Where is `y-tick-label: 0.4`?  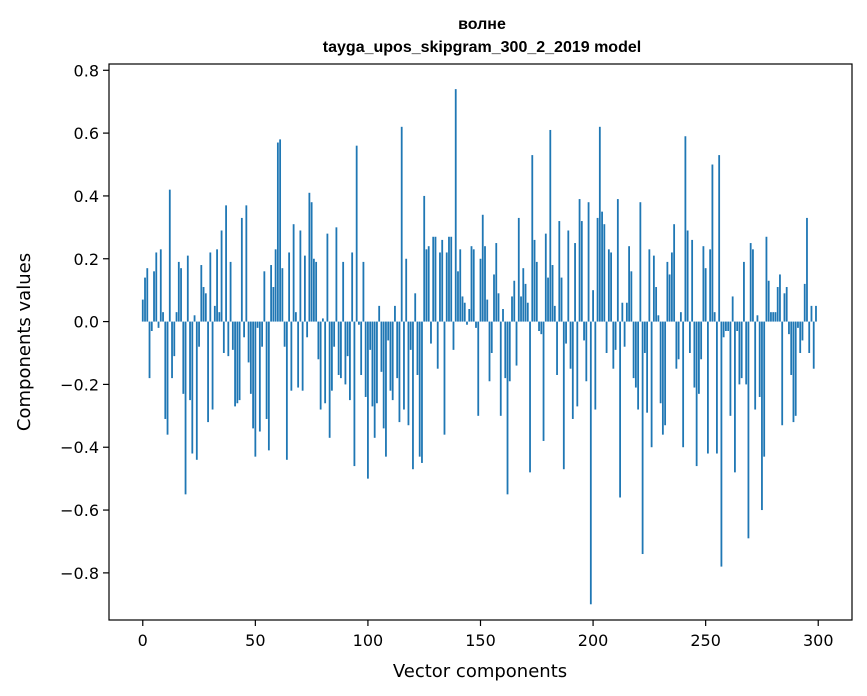
y-tick-label: 0.4 is located at coordinates (86, 196).